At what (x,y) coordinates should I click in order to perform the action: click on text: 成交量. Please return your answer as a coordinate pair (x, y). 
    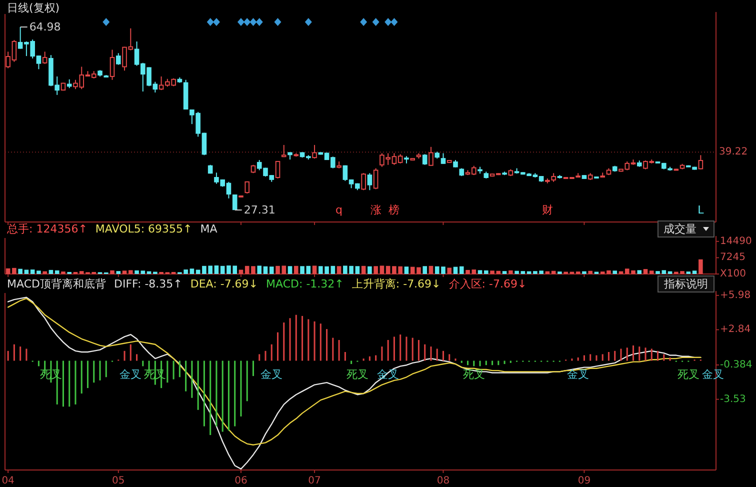
    Looking at the image, I should click on (680, 229).